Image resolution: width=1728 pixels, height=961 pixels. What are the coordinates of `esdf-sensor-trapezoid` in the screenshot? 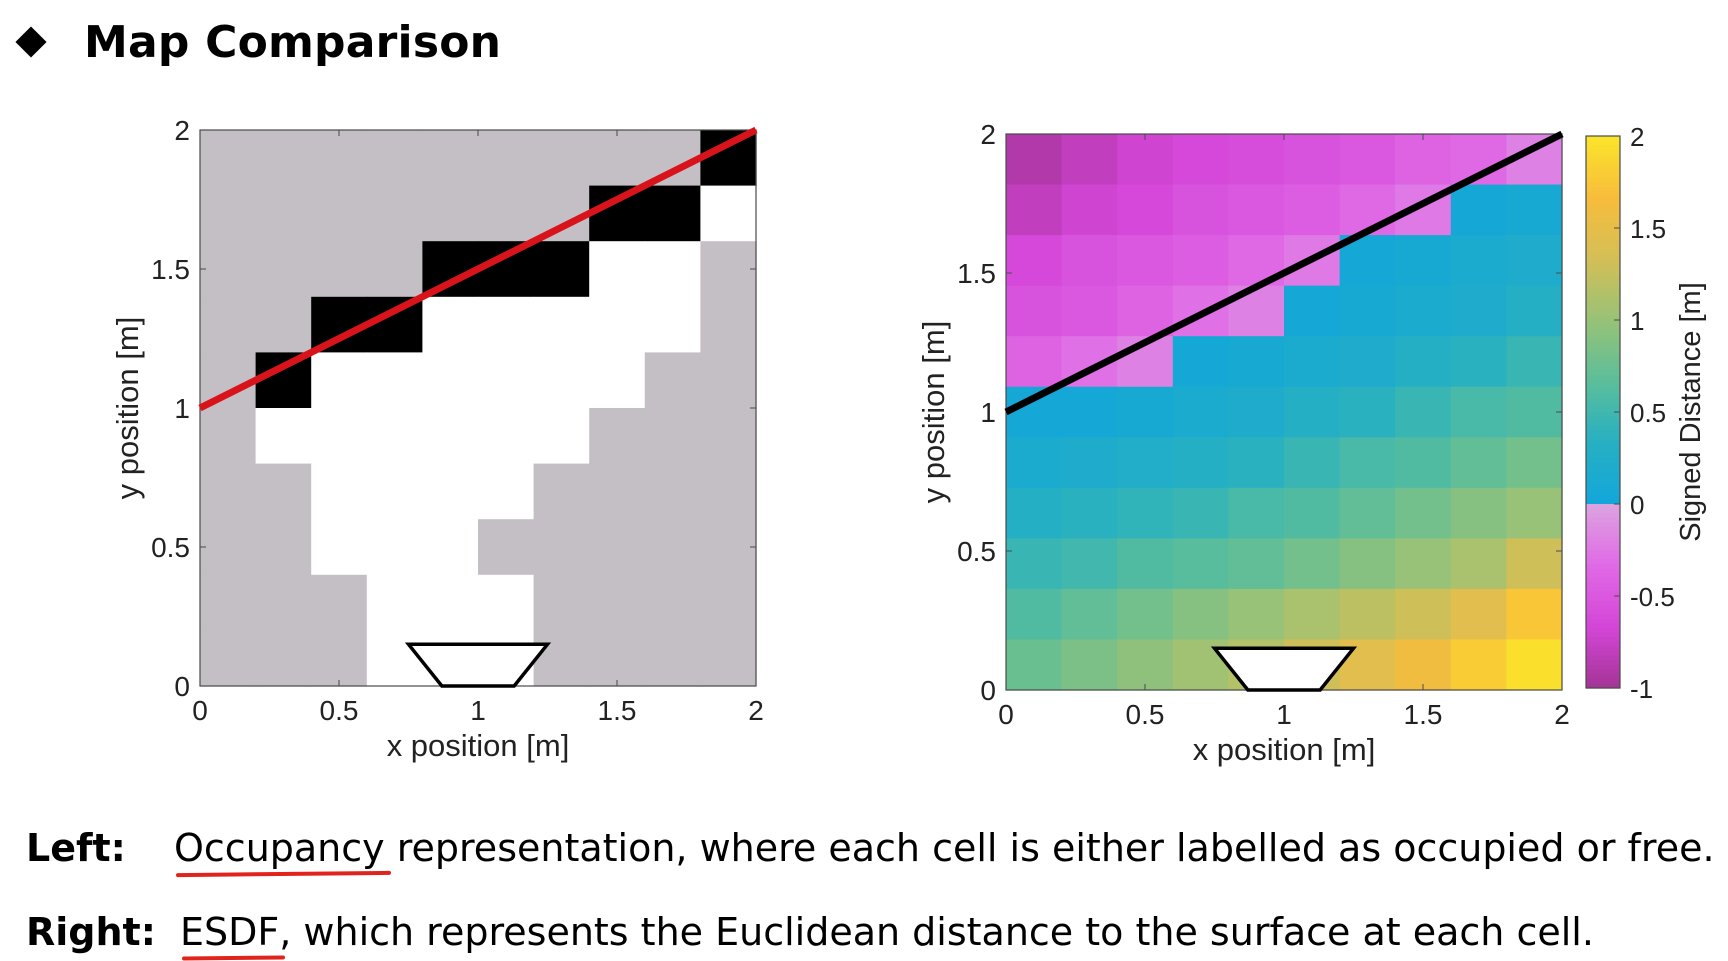 It's located at (1284, 669).